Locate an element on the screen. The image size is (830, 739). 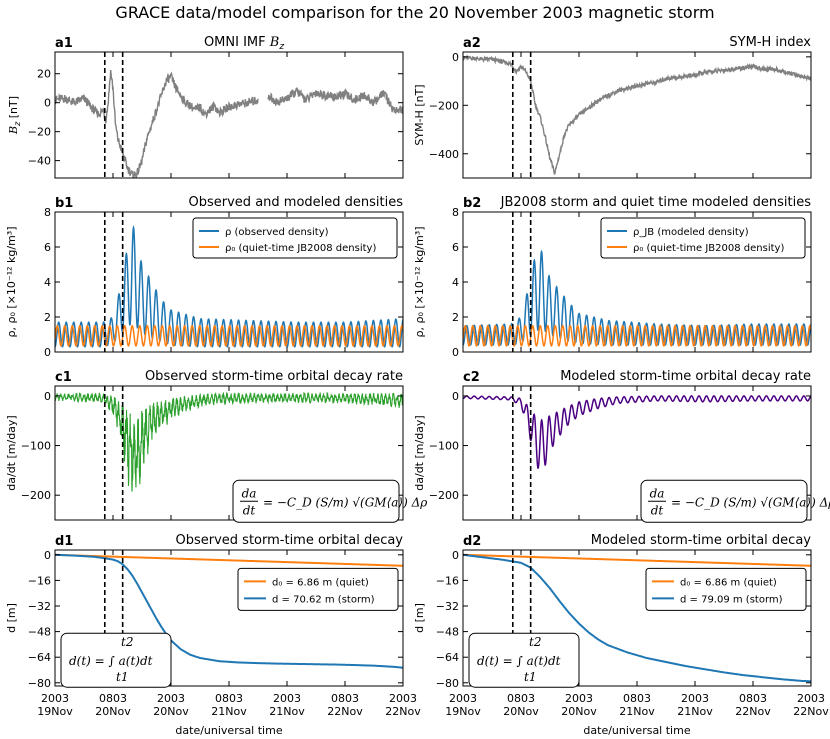
legend-entry: d = 70.62 m (storm) is located at coordinates (323, 599).